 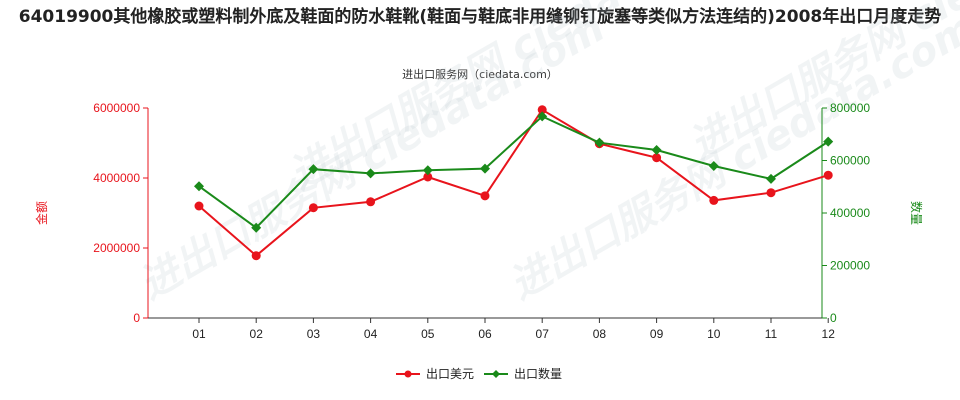 I want to click on x-tick-label: 08, so click(x=600, y=334).